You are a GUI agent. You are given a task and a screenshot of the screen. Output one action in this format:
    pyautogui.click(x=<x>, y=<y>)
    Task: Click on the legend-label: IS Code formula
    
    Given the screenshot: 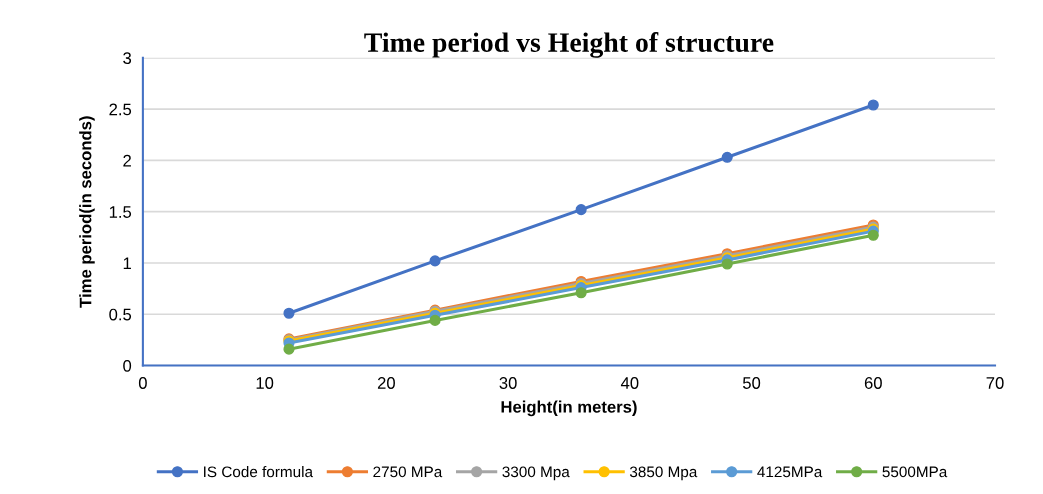 What is the action you would take?
    pyautogui.click(x=259, y=472)
    